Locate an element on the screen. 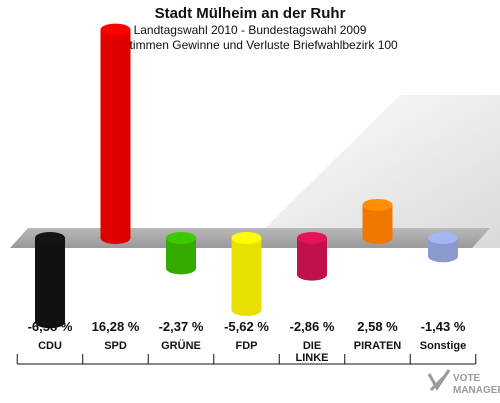  category-label: DIE LINKE is located at coordinates (312, 352).